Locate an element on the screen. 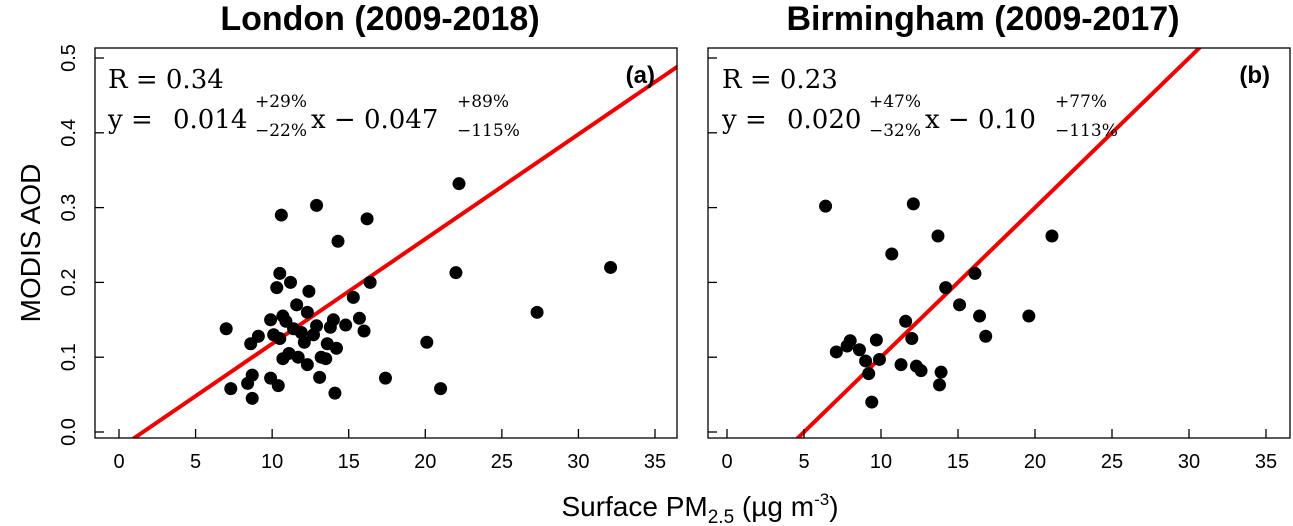 Image resolution: width=1293 pixels, height=526 pixels. panel-title: London (2009-2018) is located at coordinates (379, 19).